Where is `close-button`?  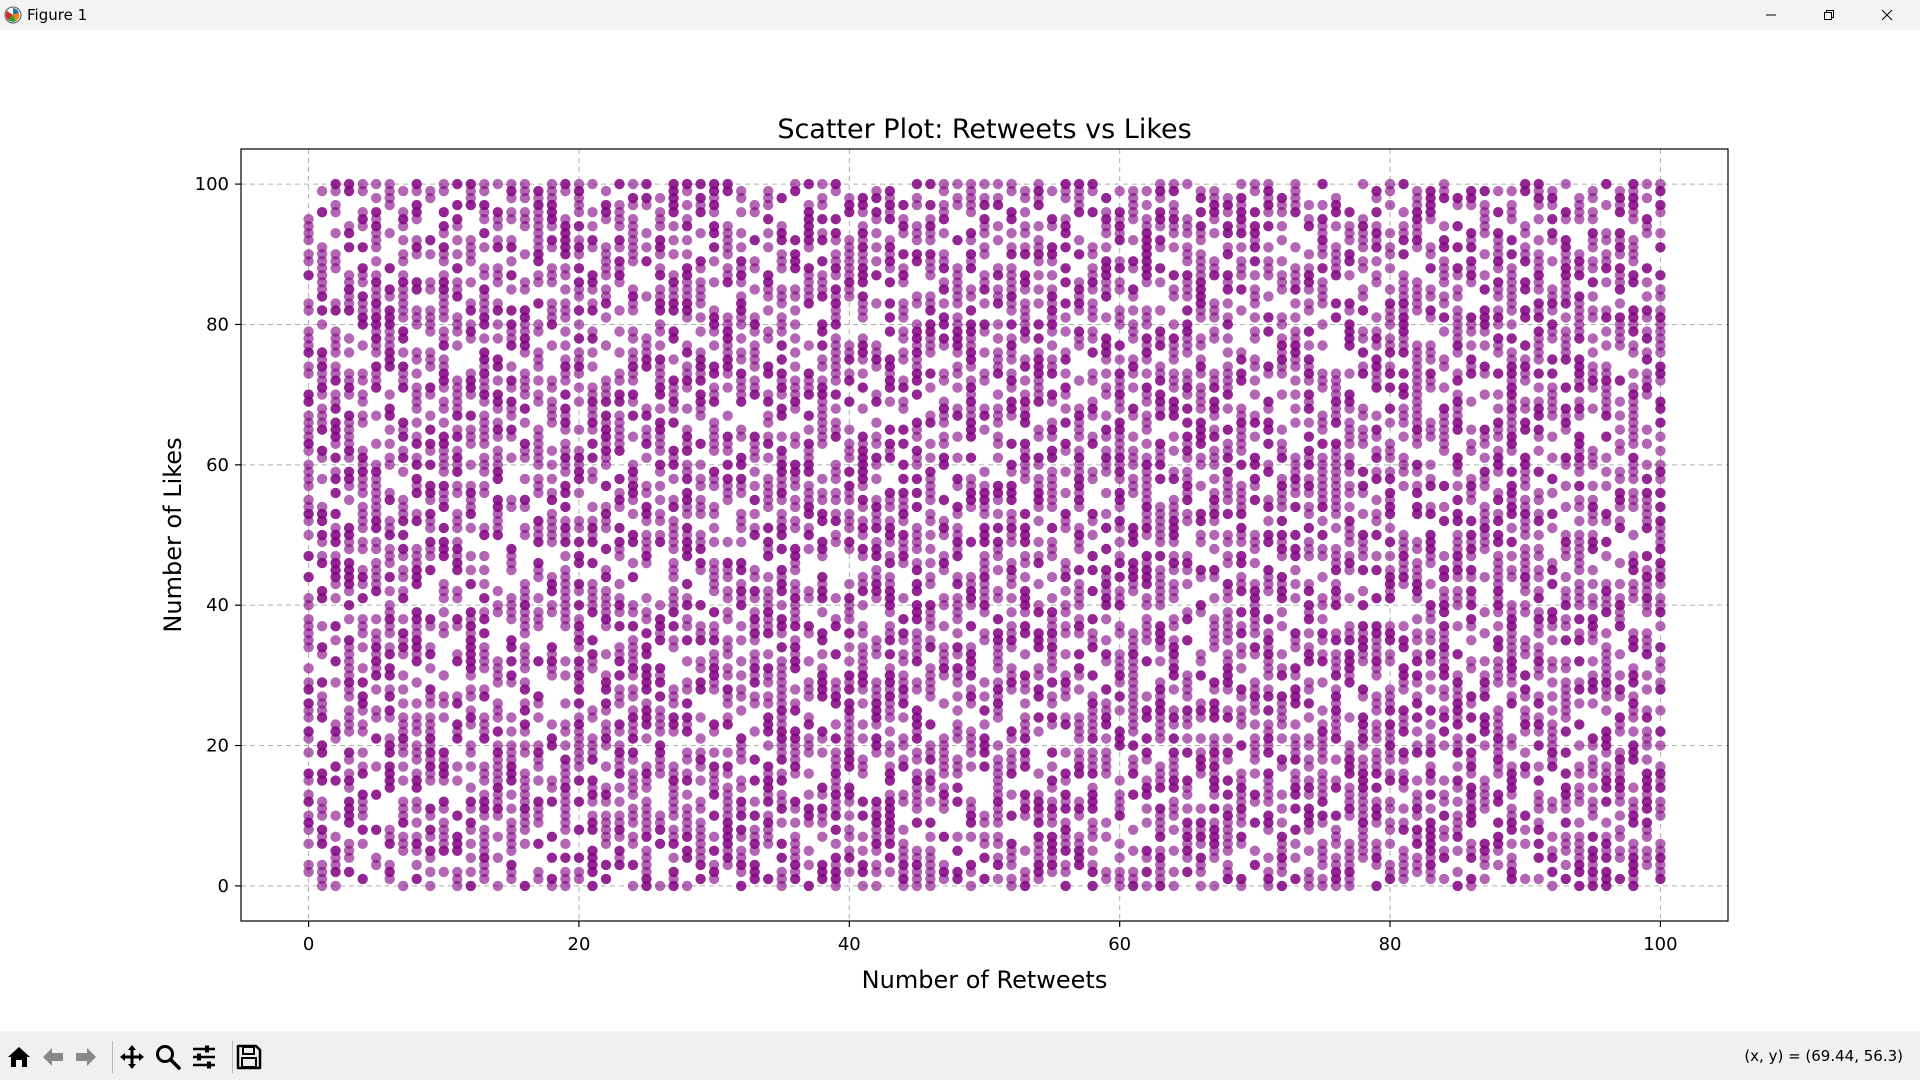 close-button is located at coordinates (1887, 15).